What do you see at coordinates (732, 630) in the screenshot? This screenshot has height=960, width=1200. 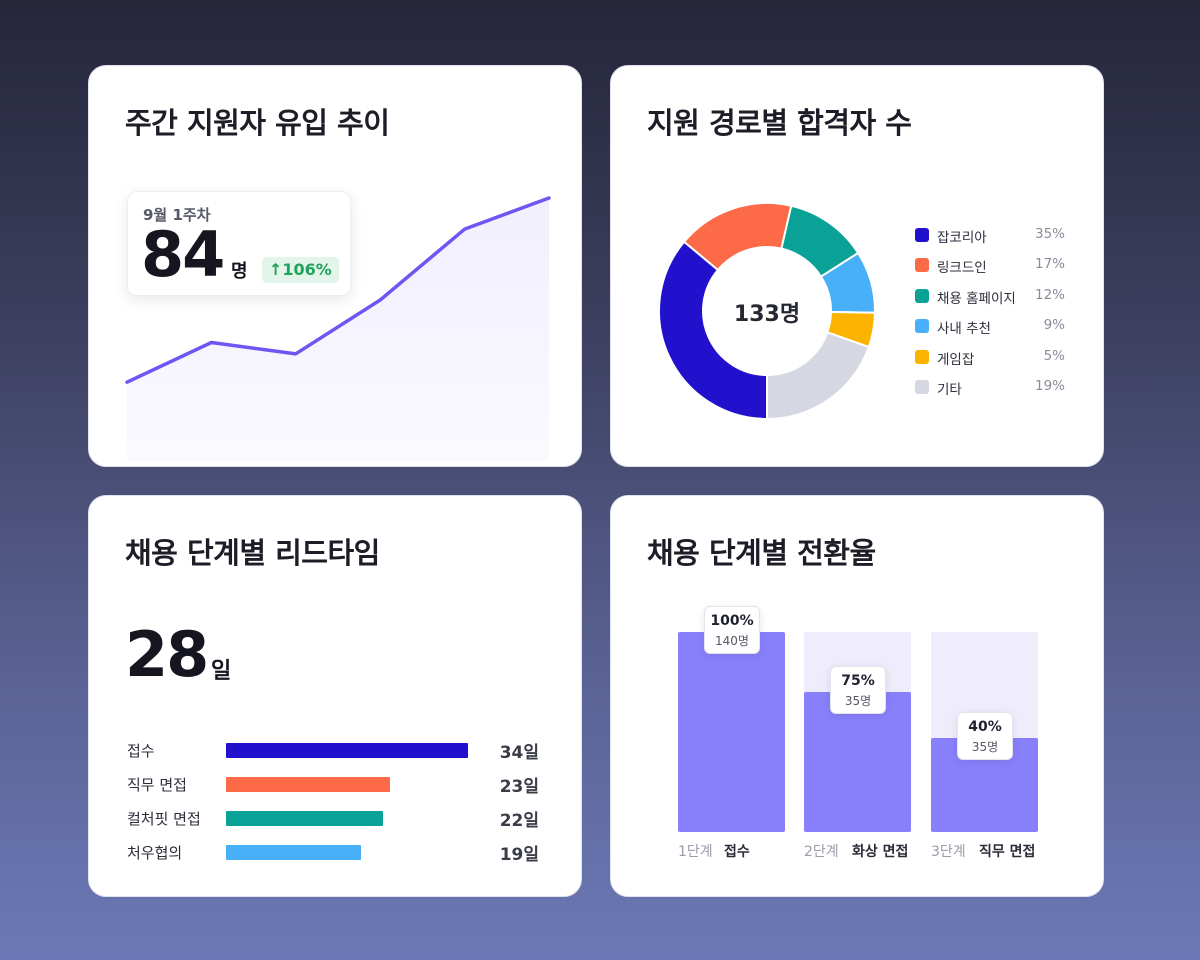 I see `conversion-tag: 100% 140명` at bounding box center [732, 630].